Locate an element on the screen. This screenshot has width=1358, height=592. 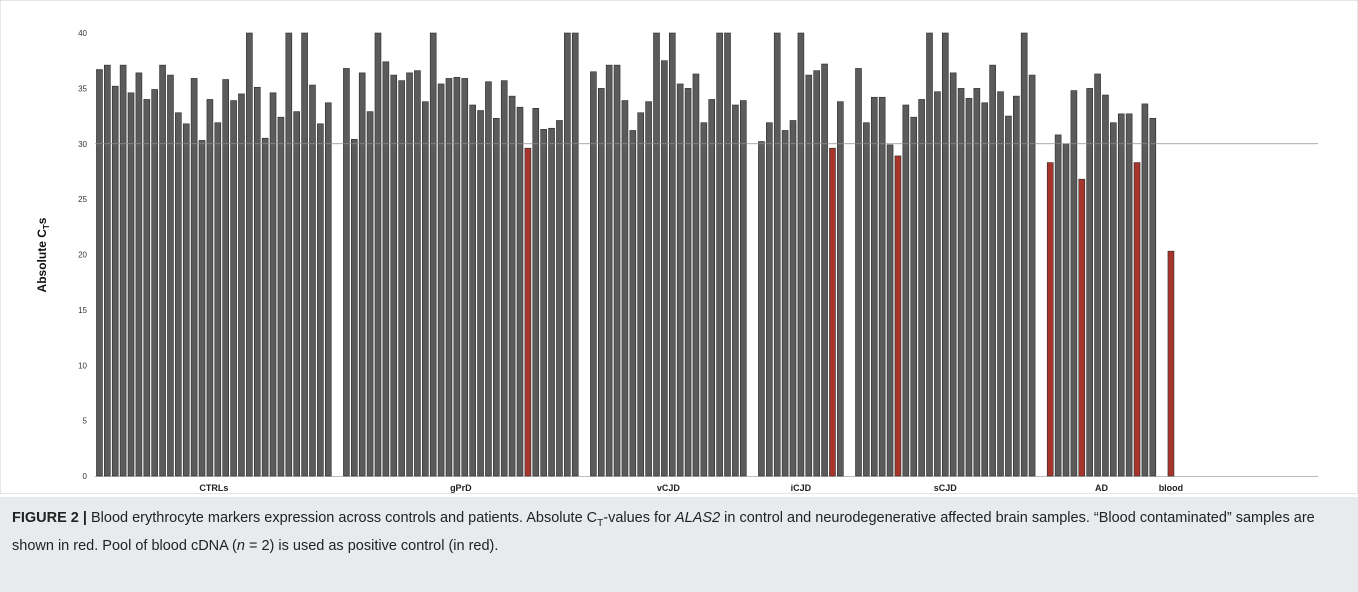
y-tick-label: 25 is located at coordinates (82, 199).